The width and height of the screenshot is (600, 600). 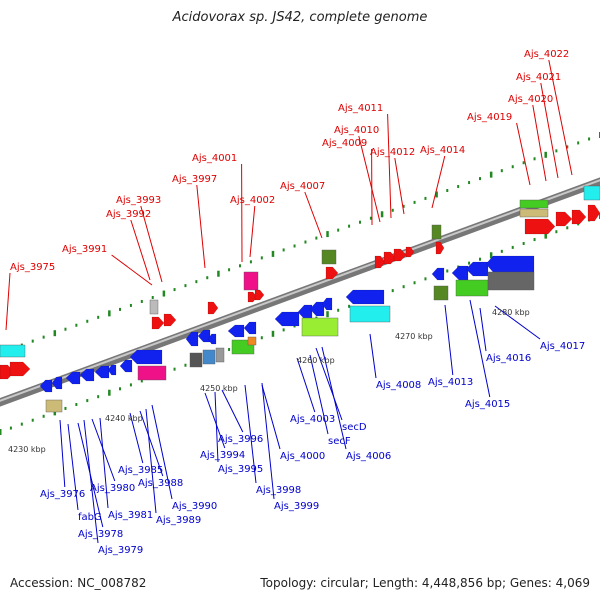 I want to click on gene-label: Ajs_3998, so click(x=278, y=490).